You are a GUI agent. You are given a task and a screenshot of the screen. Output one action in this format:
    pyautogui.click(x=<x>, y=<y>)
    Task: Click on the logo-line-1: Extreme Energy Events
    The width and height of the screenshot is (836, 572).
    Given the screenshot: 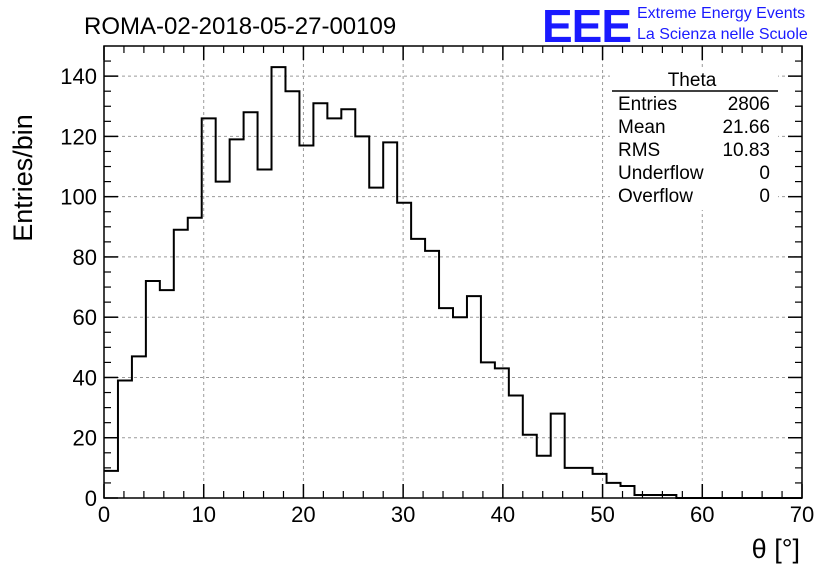 What is the action you would take?
    pyautogui.click(x=721, y=13)
    